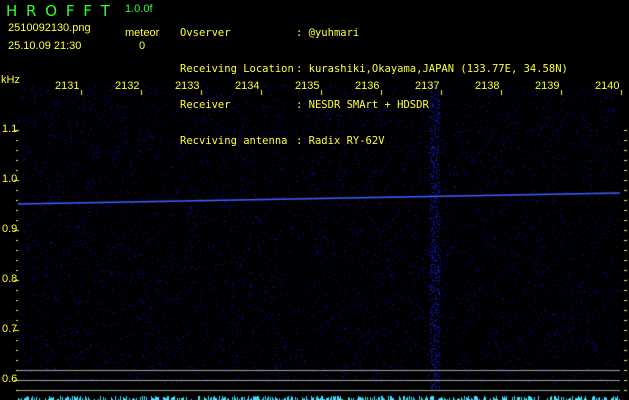 This screenshot has width=629, height=400. What do you see at coordinates (139, 9) in the screenshot?
I see `version-label: 1.0.0f` at bounding box center [139, 9].